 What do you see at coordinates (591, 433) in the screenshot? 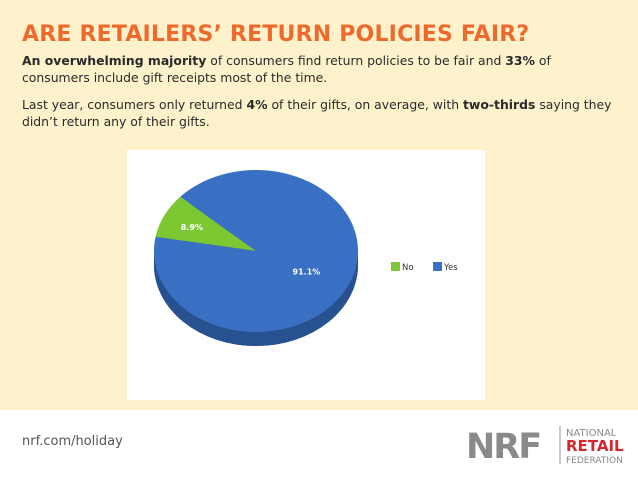
I see `logo-text: NATIONAL` at bounding box center [591, 433].